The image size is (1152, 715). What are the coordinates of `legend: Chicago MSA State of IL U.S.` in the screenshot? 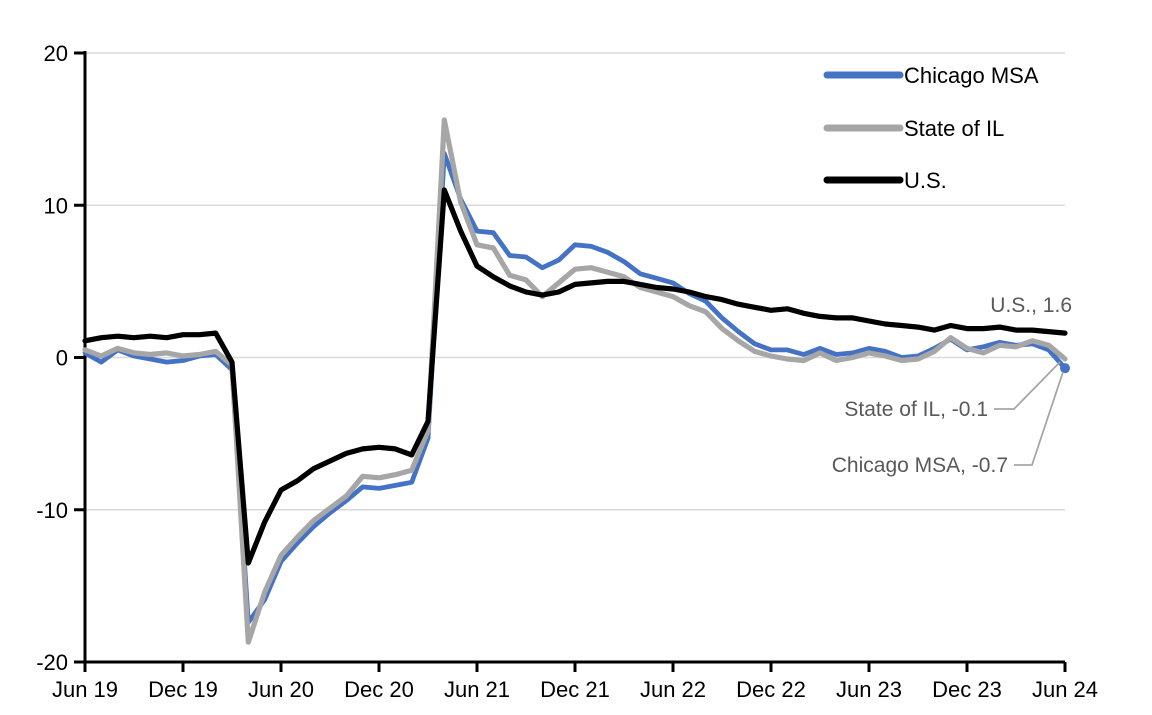 It's located at (931, 128).